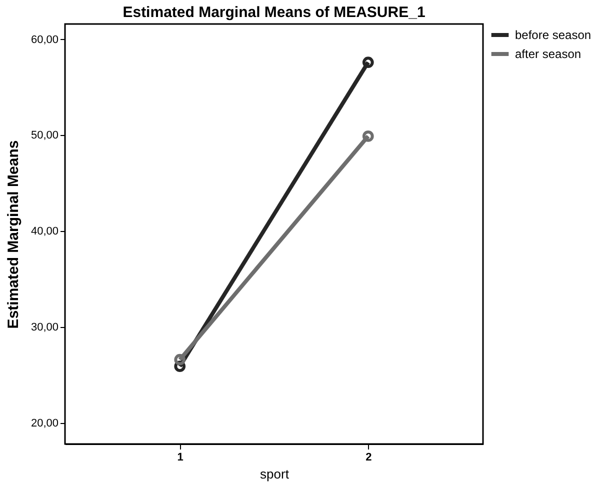 The height and width of the screenshot is (499, 606). I want to click on y-tick-label: 50,00, so click(44, 136).